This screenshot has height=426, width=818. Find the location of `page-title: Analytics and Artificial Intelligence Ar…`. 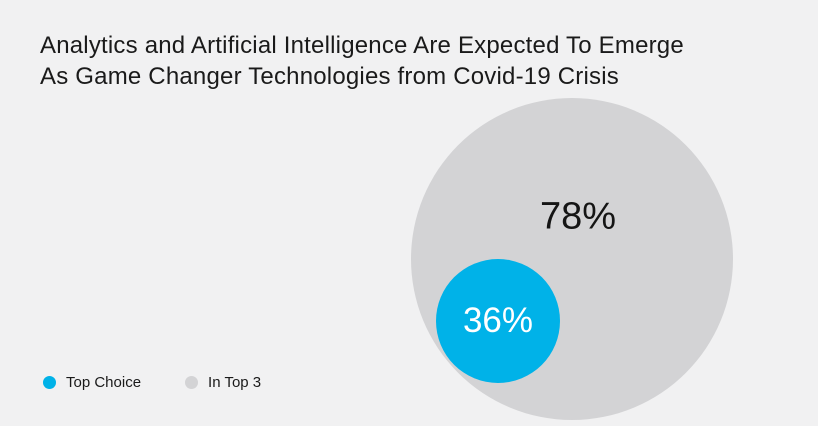

page-title: Analytics and Artificial Intelligence Ar… is located at coordinates (362, 61).